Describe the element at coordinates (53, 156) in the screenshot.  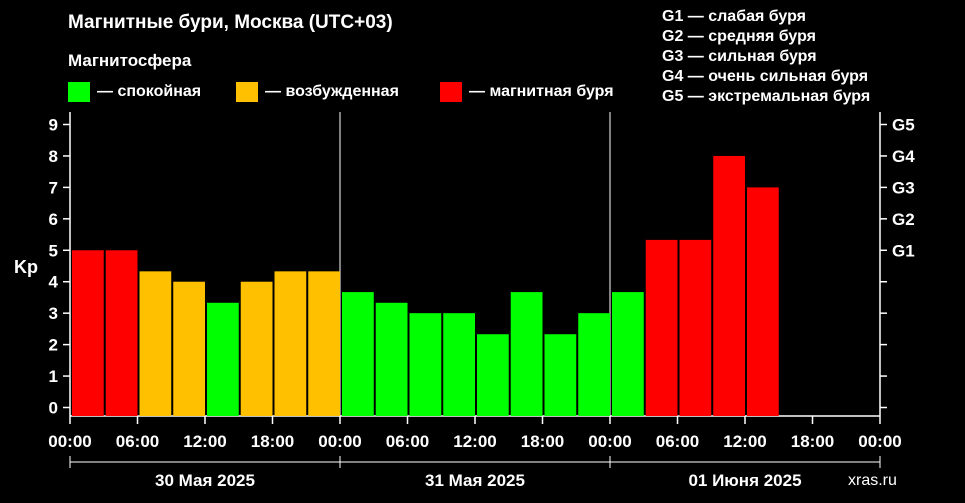
I see `y-tick-label: 8` at that location.